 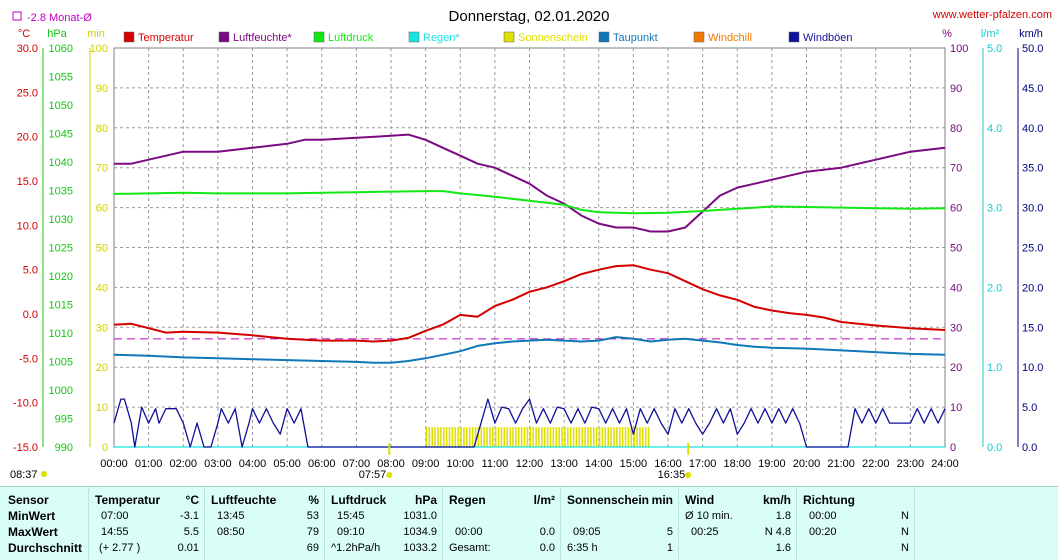 What do you see at coordinates (27, 226) in the screenshot?
I see `tick-celsius: 10.0` at bounding box center [27, 226].